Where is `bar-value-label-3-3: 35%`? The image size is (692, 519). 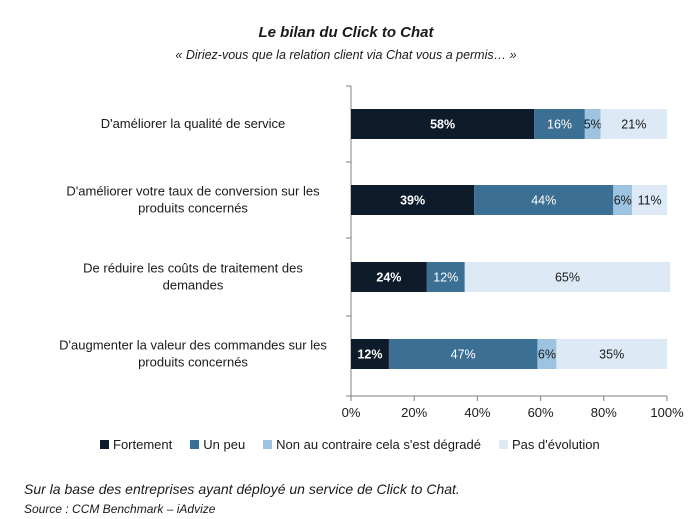 bar-value-label-3-3: 35% is located at coordinates (611, 355).